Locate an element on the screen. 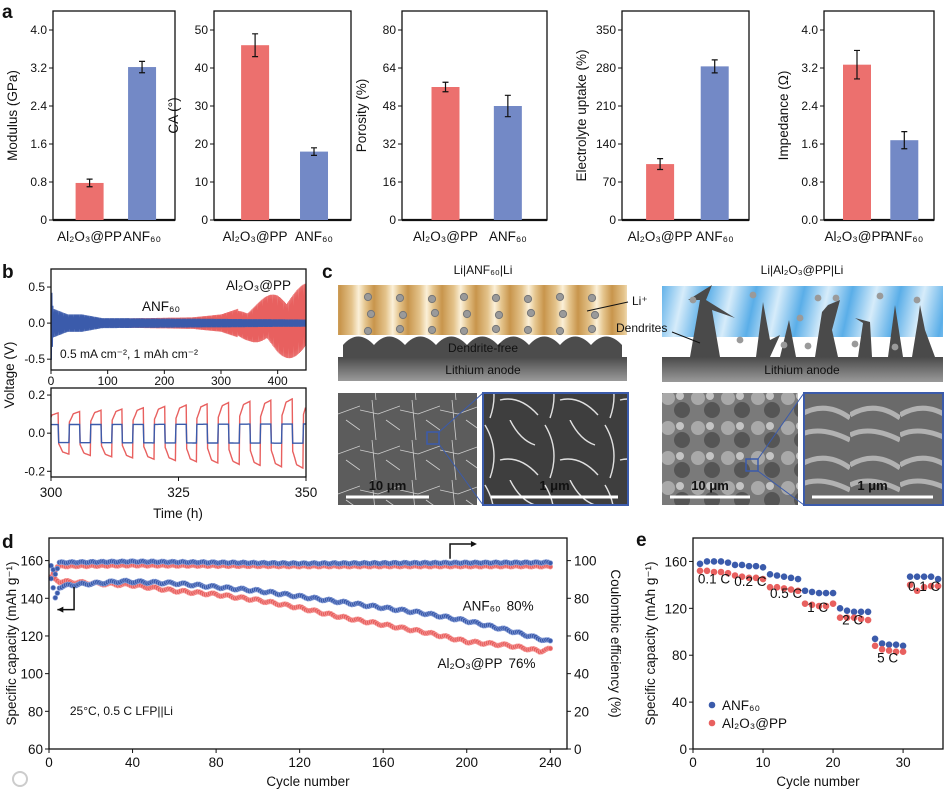 The image size is (945, 794). sem-image: 1 μm is located at coordinates (555, 449).